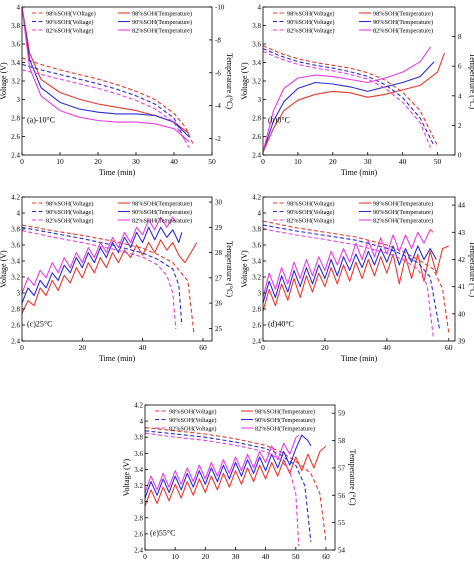 This screenshot has width=474, height=564. What do you see at coordinates (39, 324) in the screenshot?
I see `panel-label: (c)25°C` at bounding box center [39, 324].